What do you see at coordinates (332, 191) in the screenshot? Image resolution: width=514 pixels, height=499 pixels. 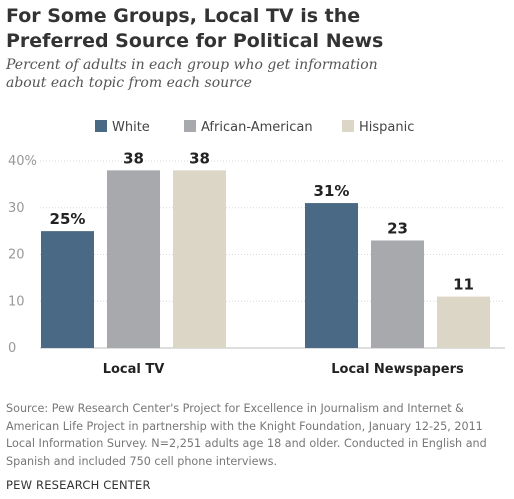 I see `data-label: 31%` at bounding box center [332, 191].